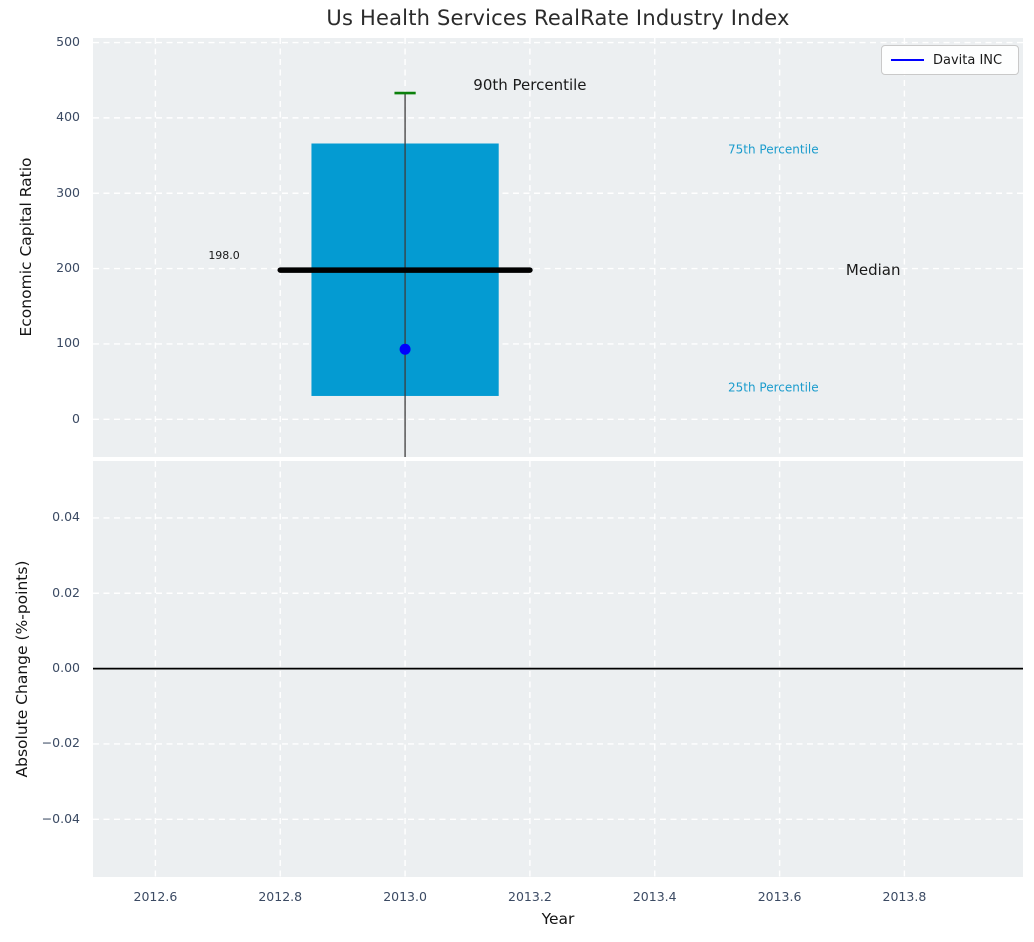 The width and height of the screenshot is (1034, 942). What do you see at coordinates (68, 42) in the screenshot?
I see `y-tick-label: 500` at bounding box center [68, 42].